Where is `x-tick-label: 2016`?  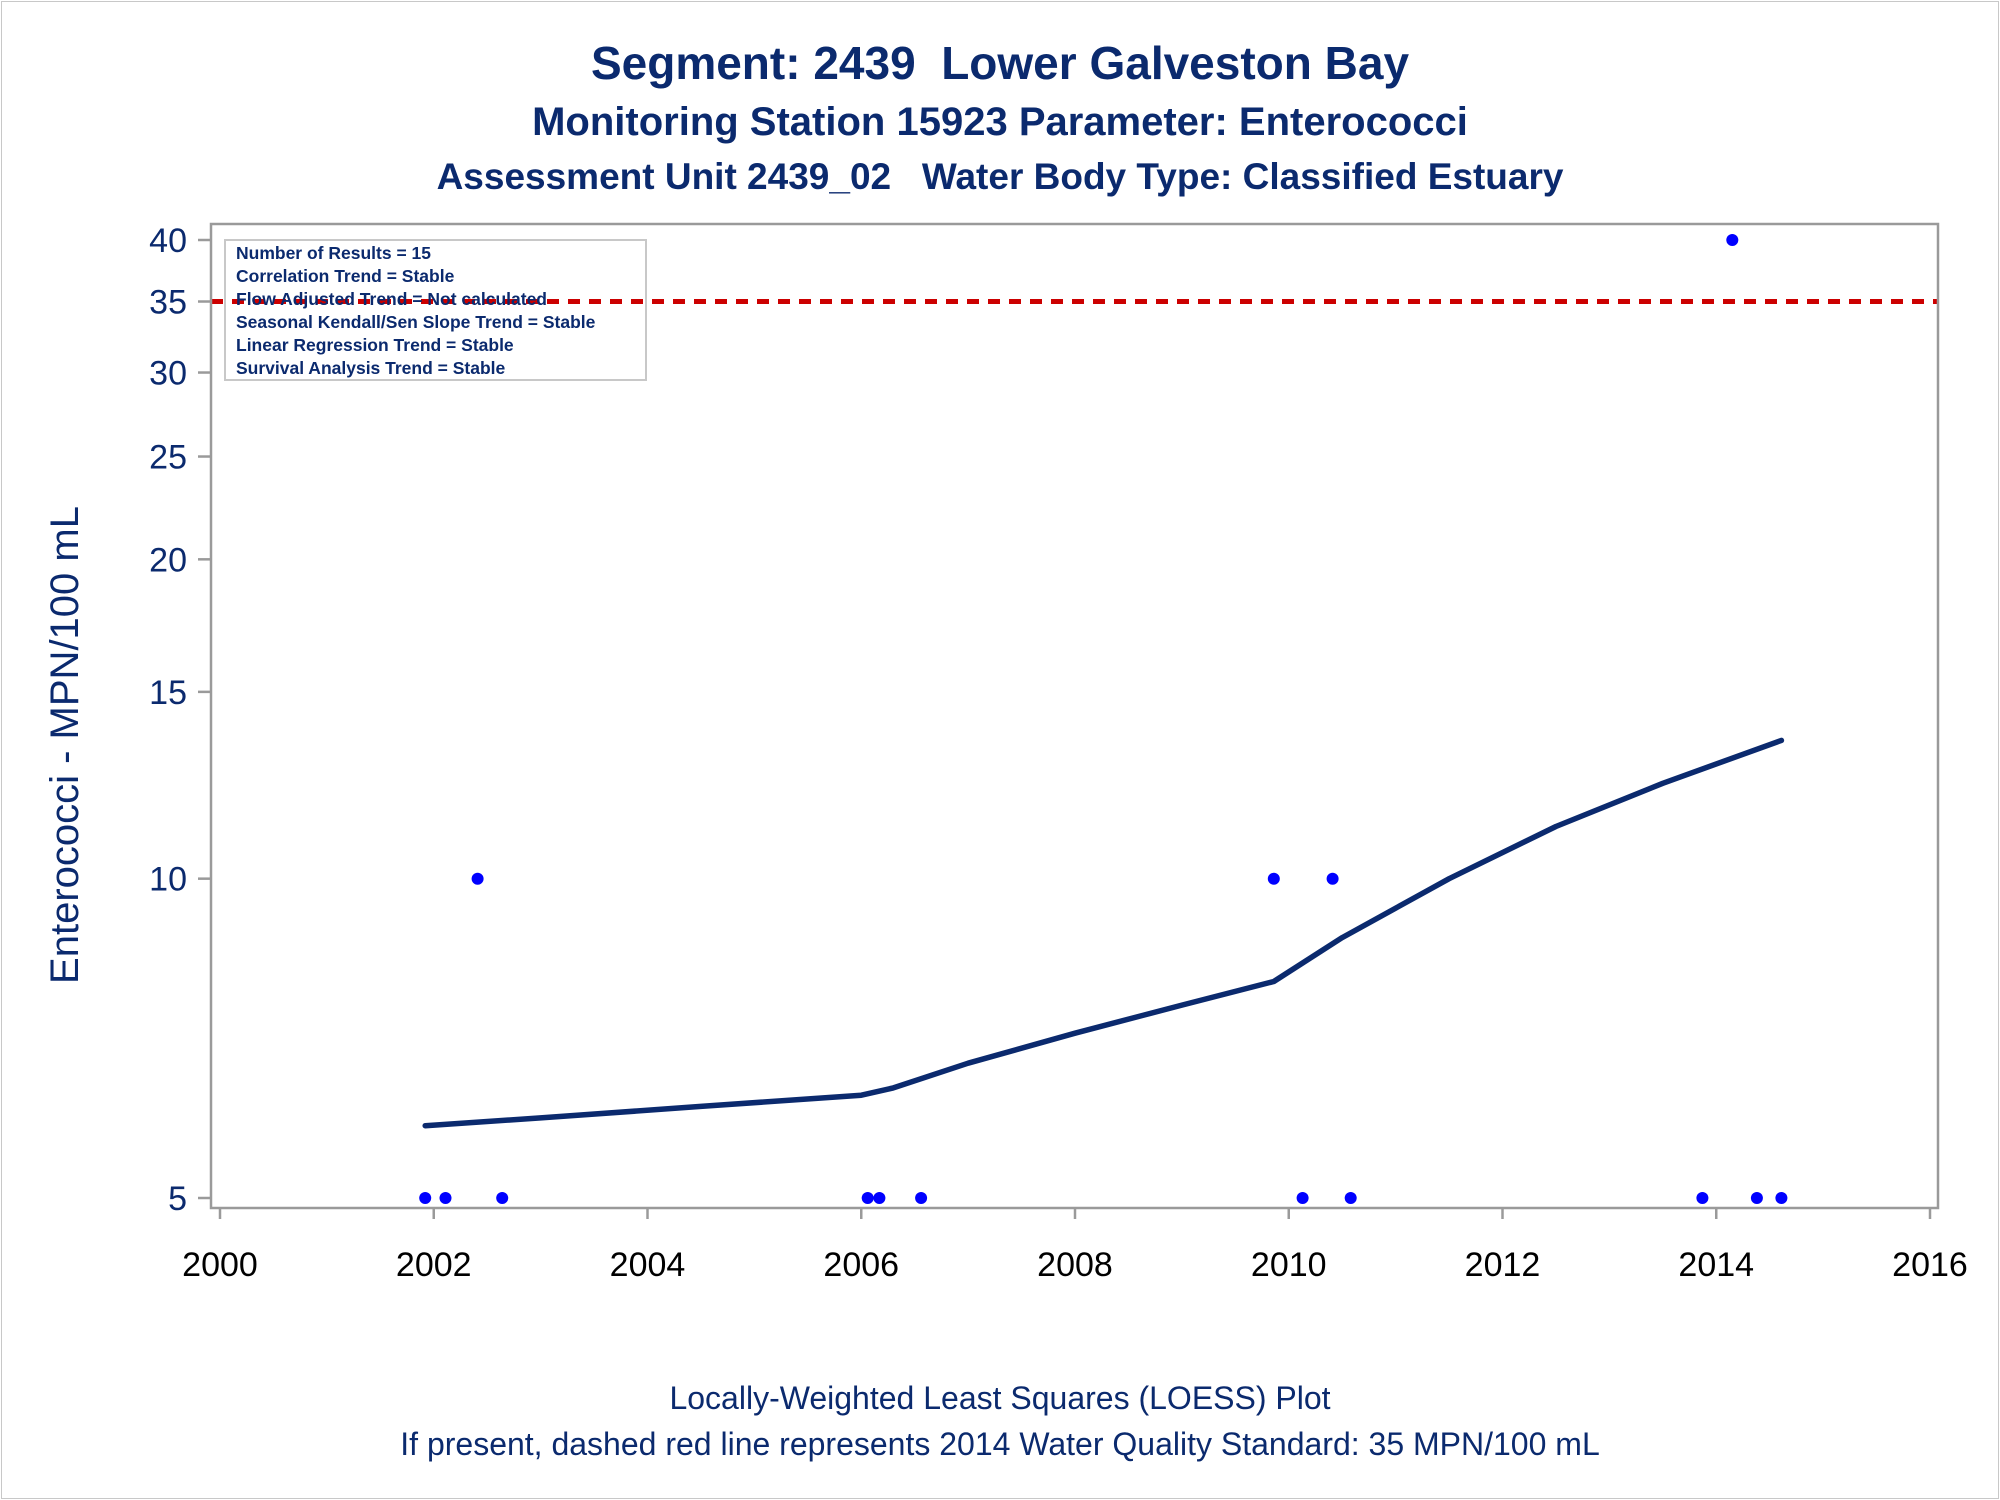
x-tick-label: 2016 is located at coordinates (1930, 1265).